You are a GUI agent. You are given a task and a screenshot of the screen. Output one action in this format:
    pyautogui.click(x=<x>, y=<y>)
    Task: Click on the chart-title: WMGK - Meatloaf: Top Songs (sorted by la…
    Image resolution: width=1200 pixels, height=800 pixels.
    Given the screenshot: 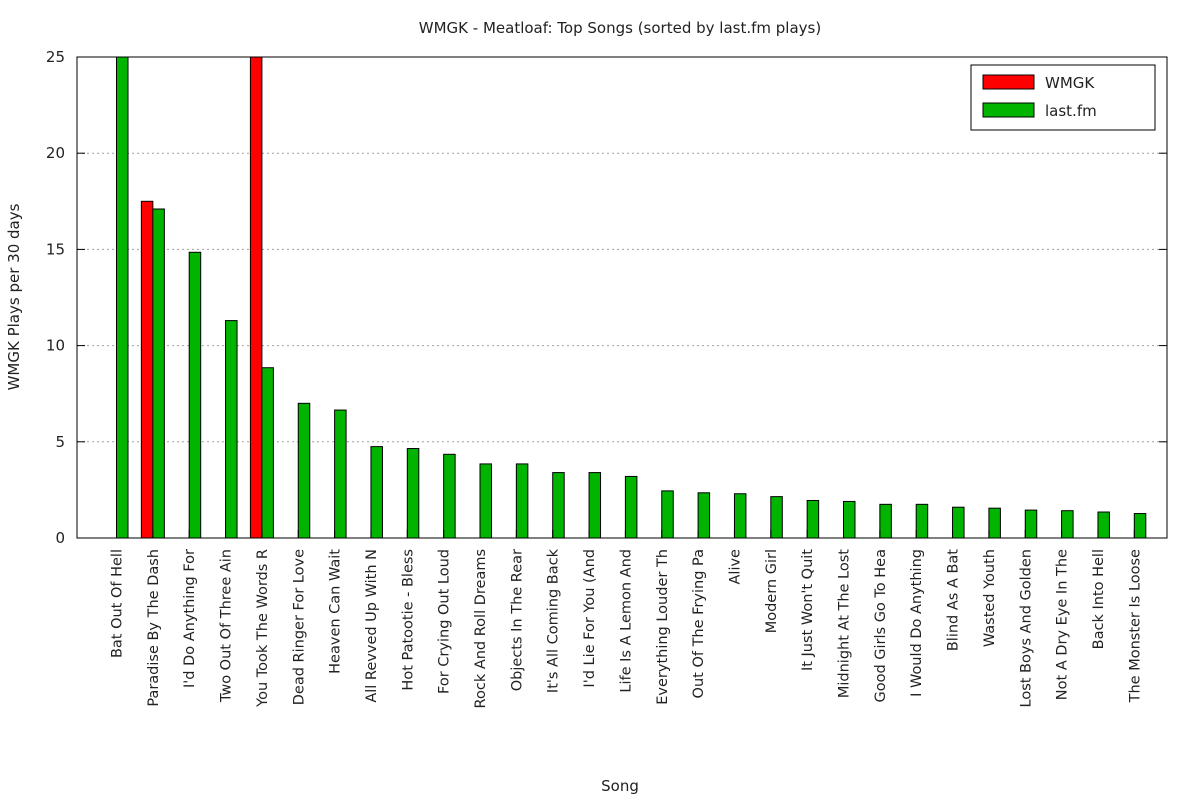 What is the action you would take?
    pyautogui.click(x=620, y=28)
    